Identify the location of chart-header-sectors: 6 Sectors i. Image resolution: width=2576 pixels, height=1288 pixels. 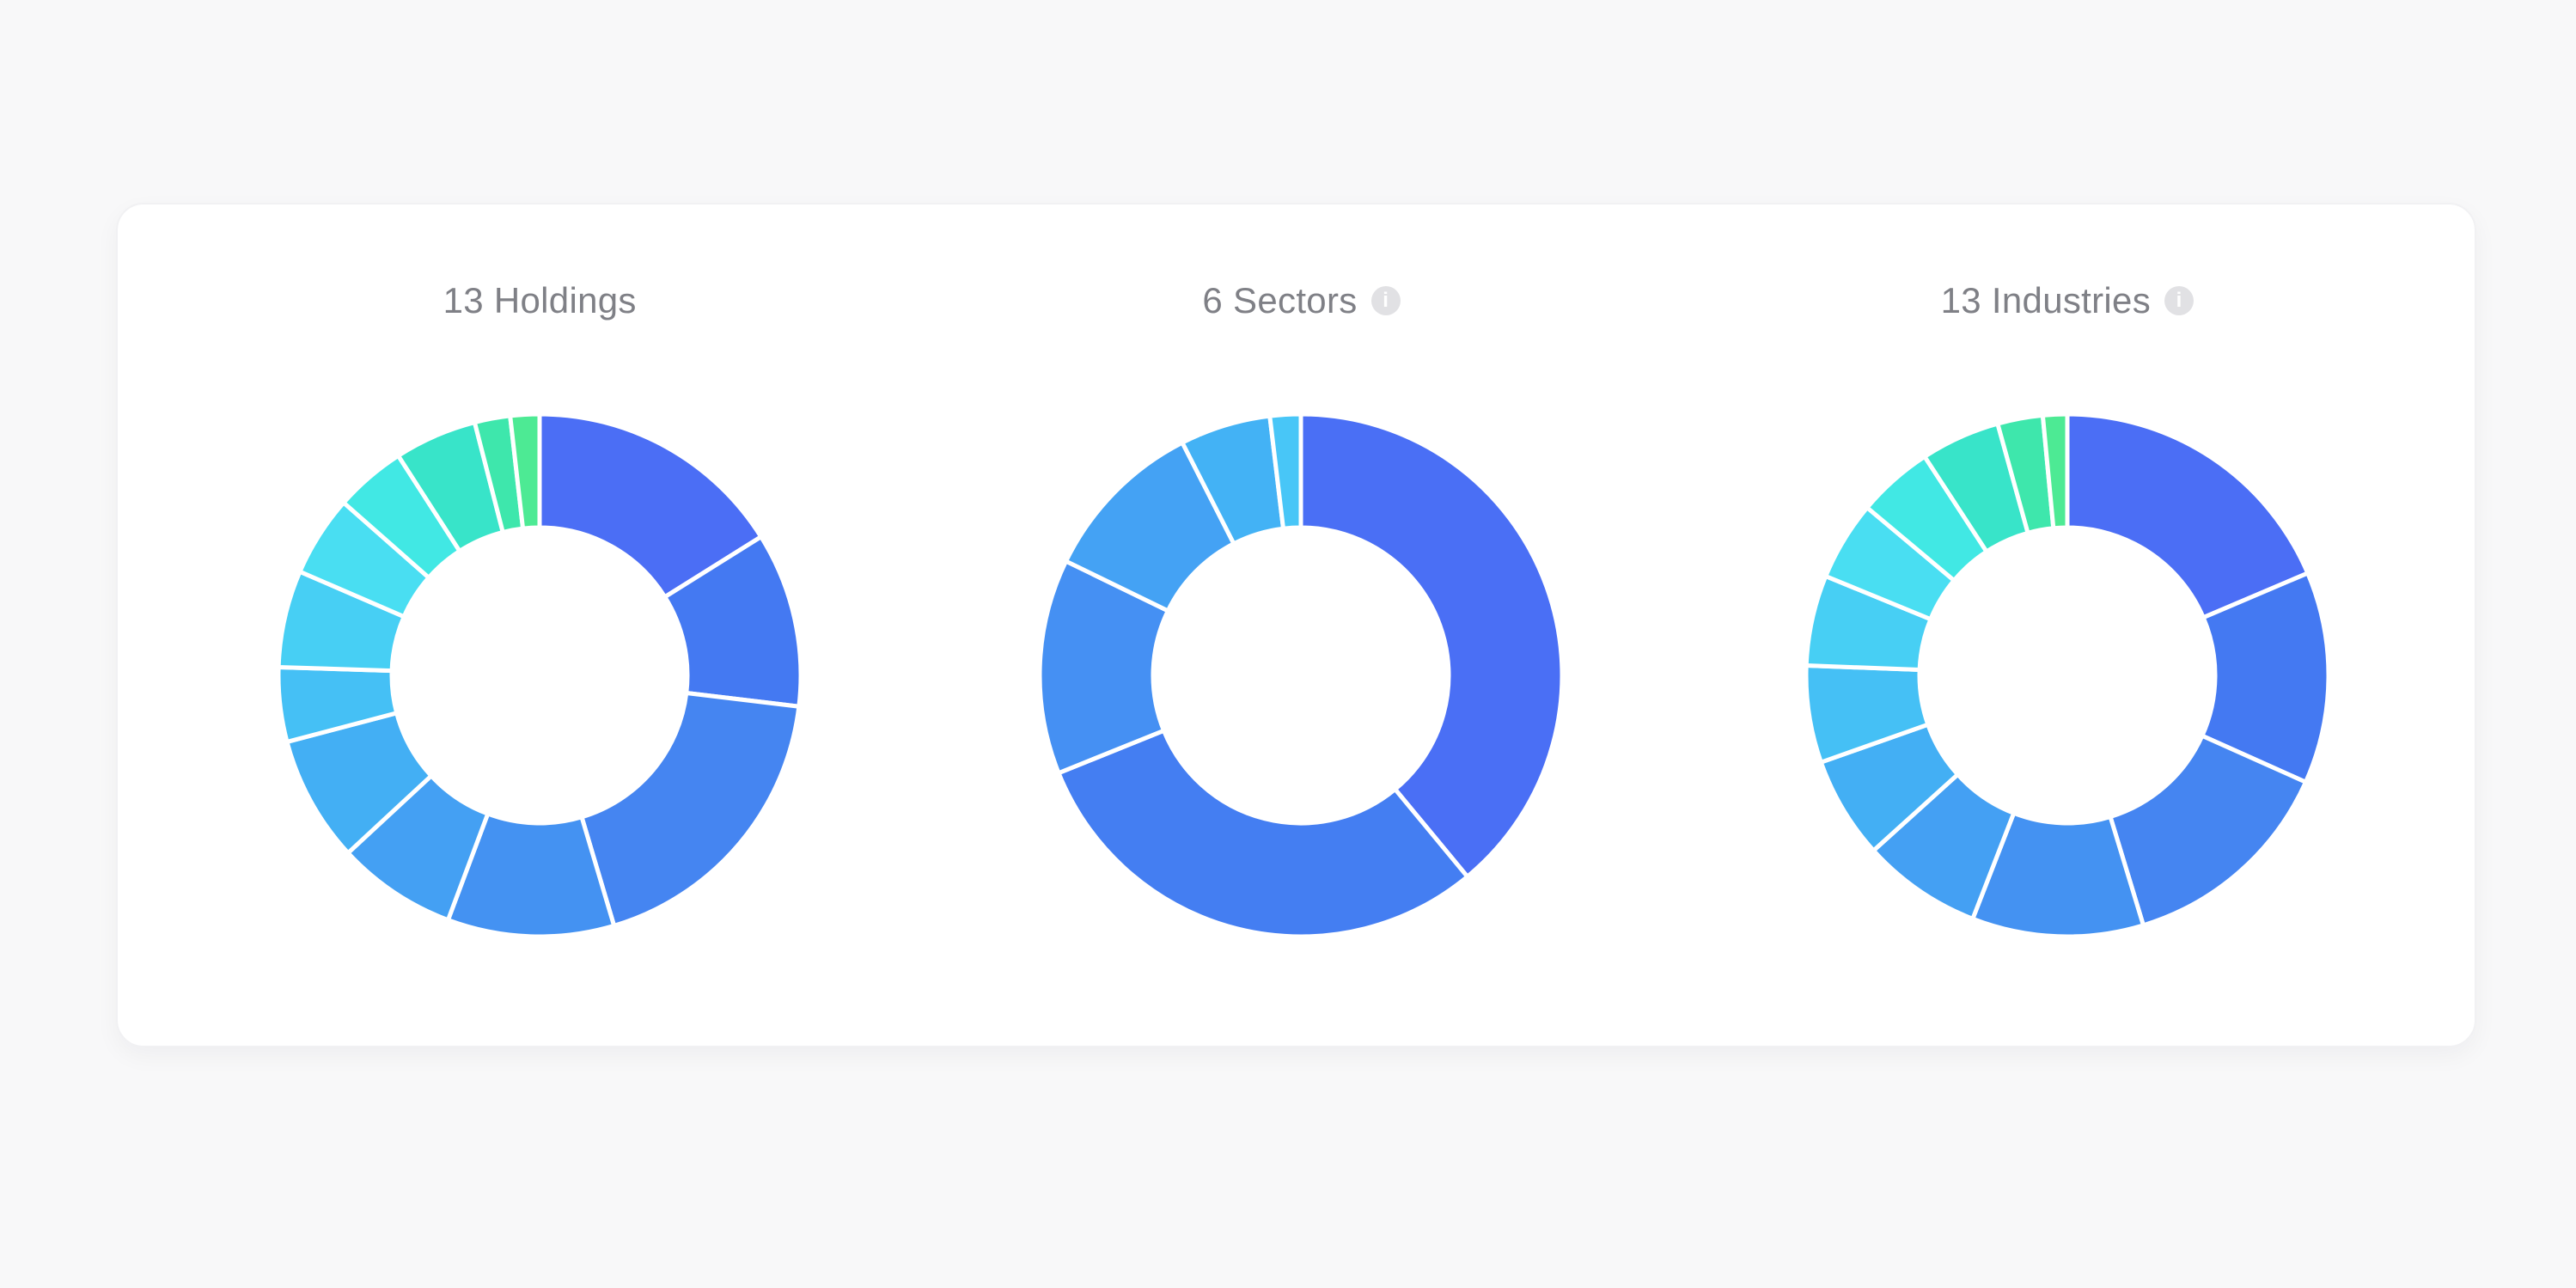
(1301, 301).